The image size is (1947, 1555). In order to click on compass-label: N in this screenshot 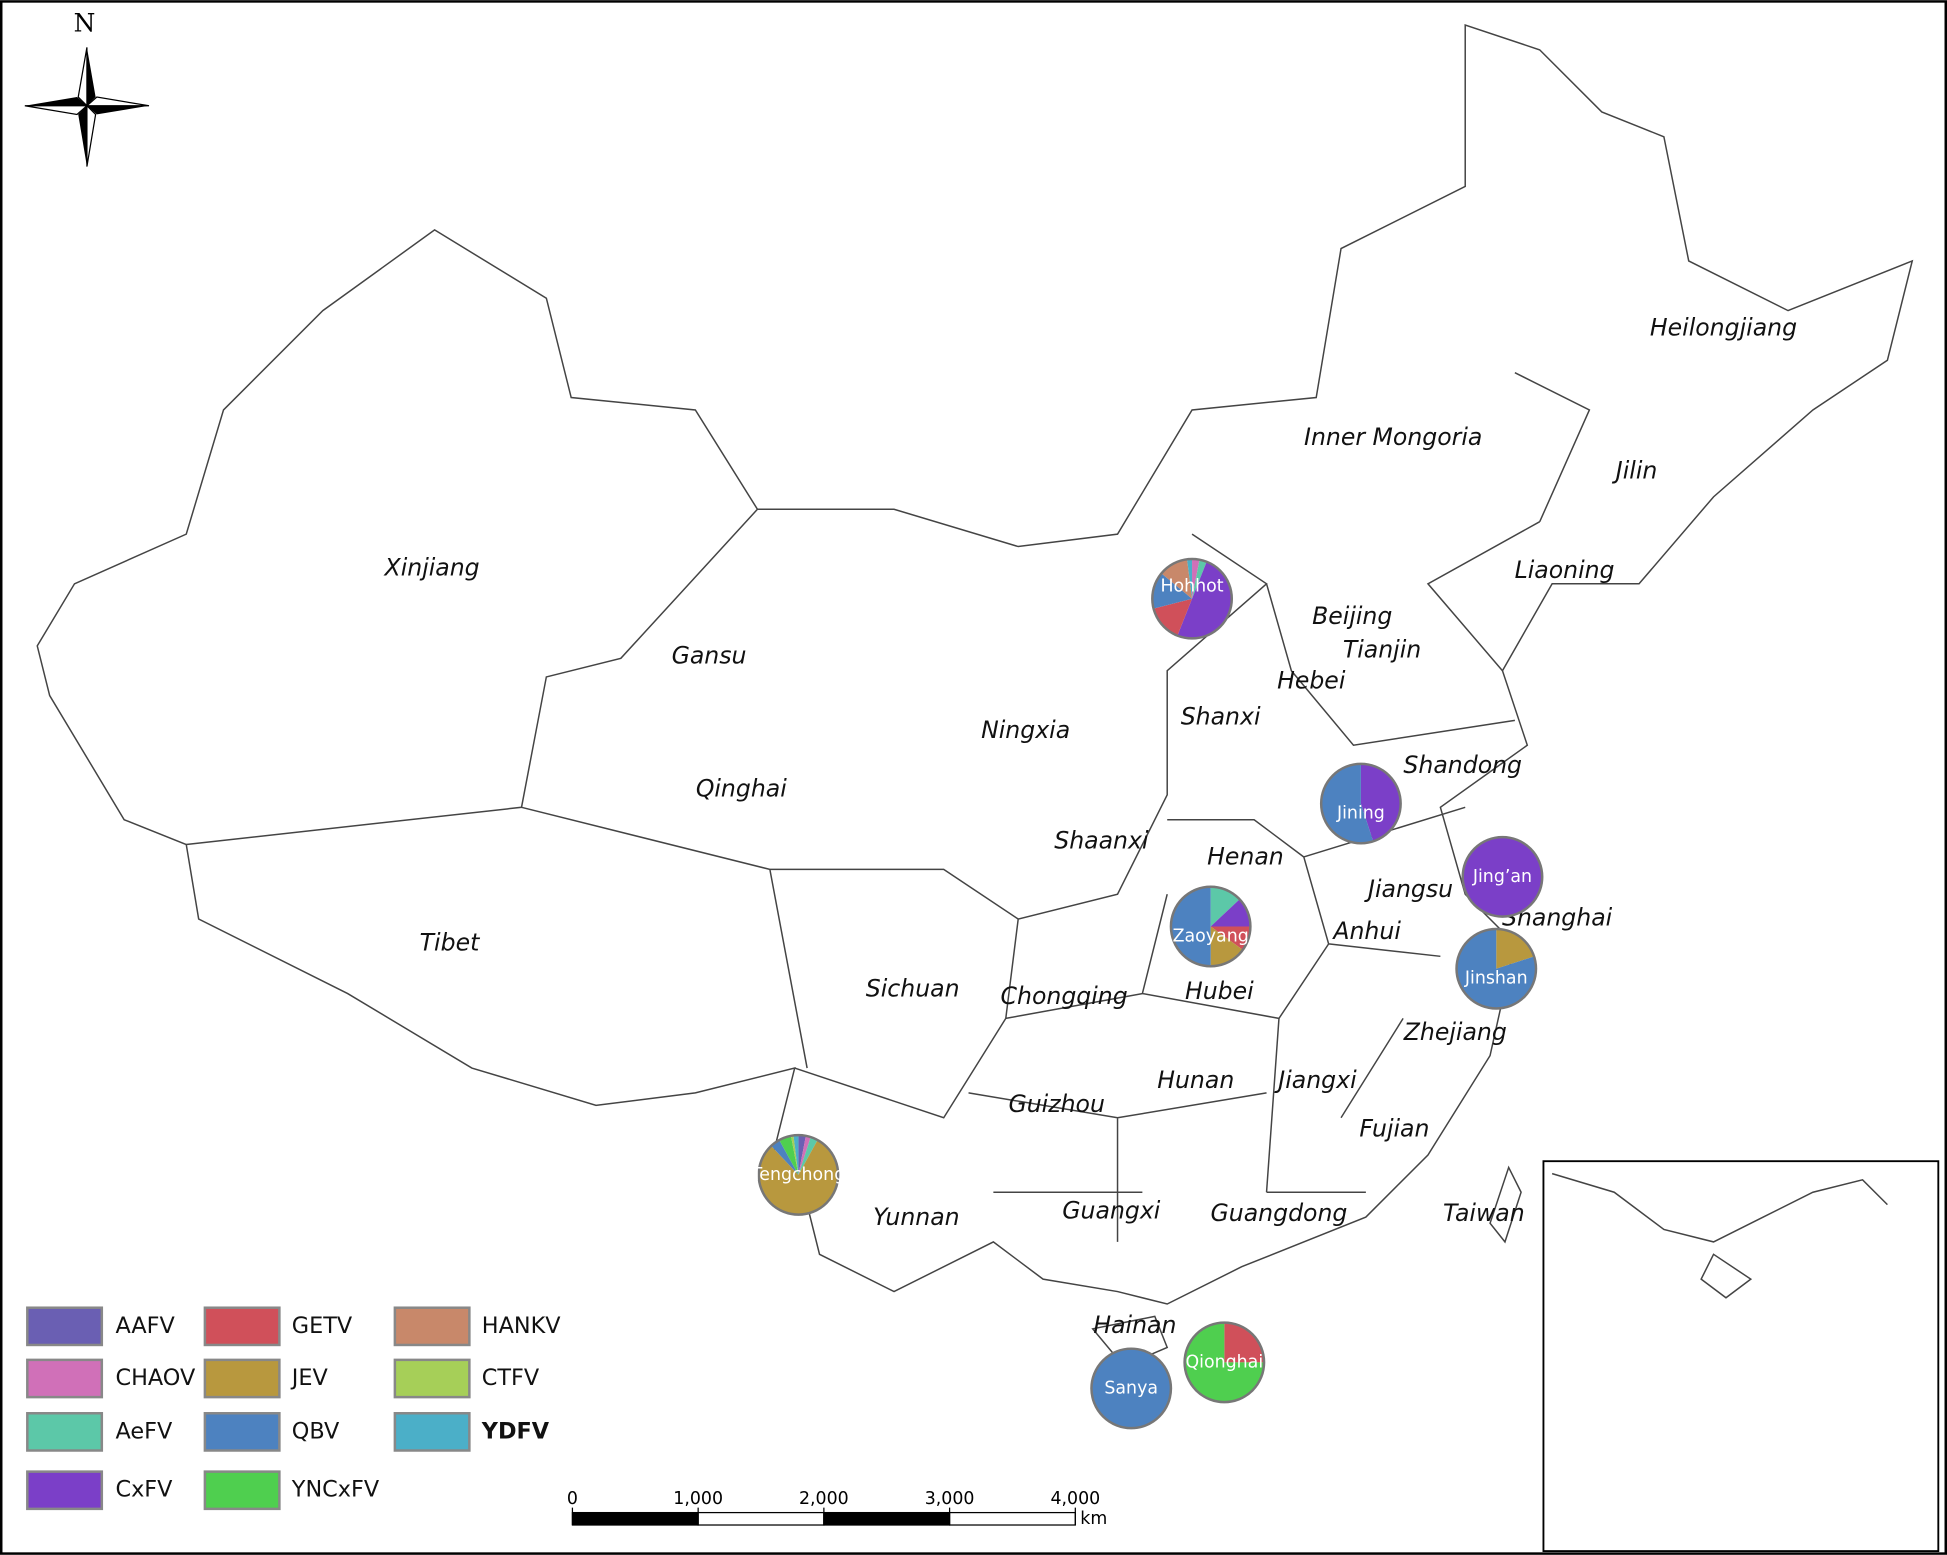, I will do `click(85, 23)`.